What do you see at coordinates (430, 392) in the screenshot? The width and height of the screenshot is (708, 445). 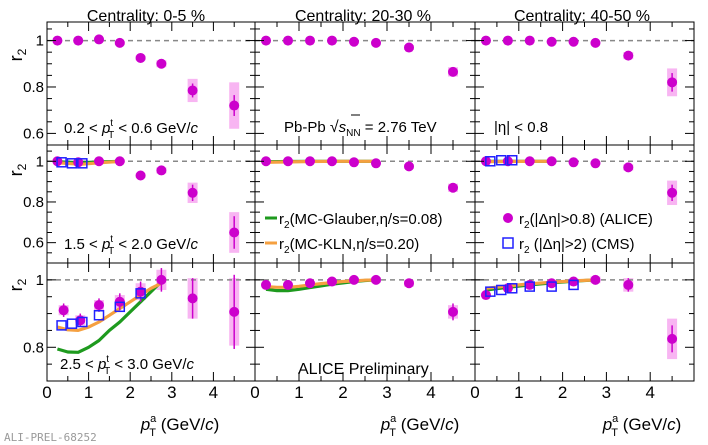 I see `x-tick-label-c2-4: 4` at bounding box center [430, 392].